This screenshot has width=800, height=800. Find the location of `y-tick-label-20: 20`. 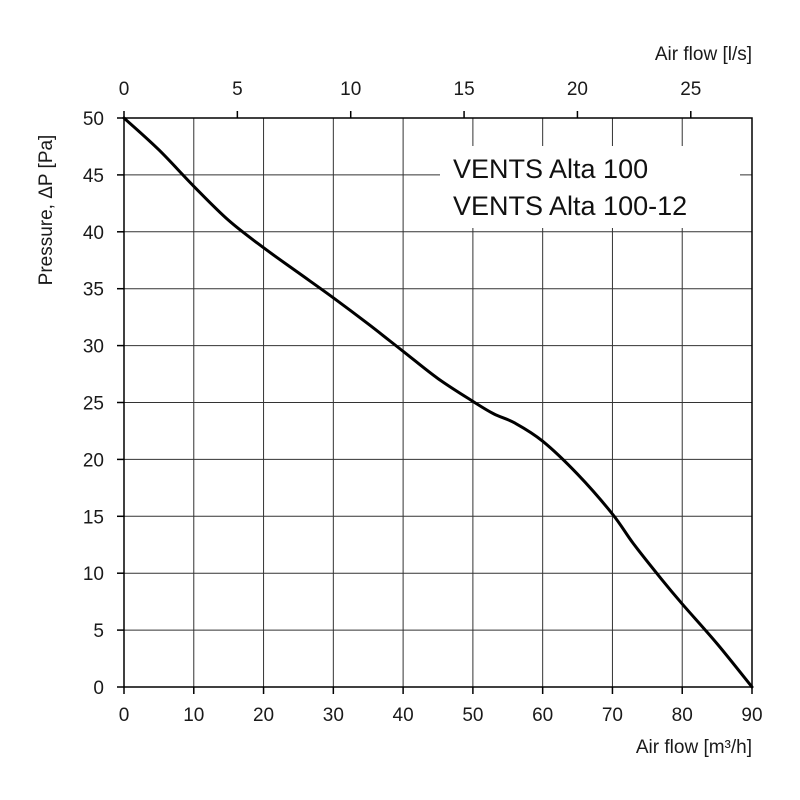

y-tick-label-20: 20 is located at coordinates (93, 460).